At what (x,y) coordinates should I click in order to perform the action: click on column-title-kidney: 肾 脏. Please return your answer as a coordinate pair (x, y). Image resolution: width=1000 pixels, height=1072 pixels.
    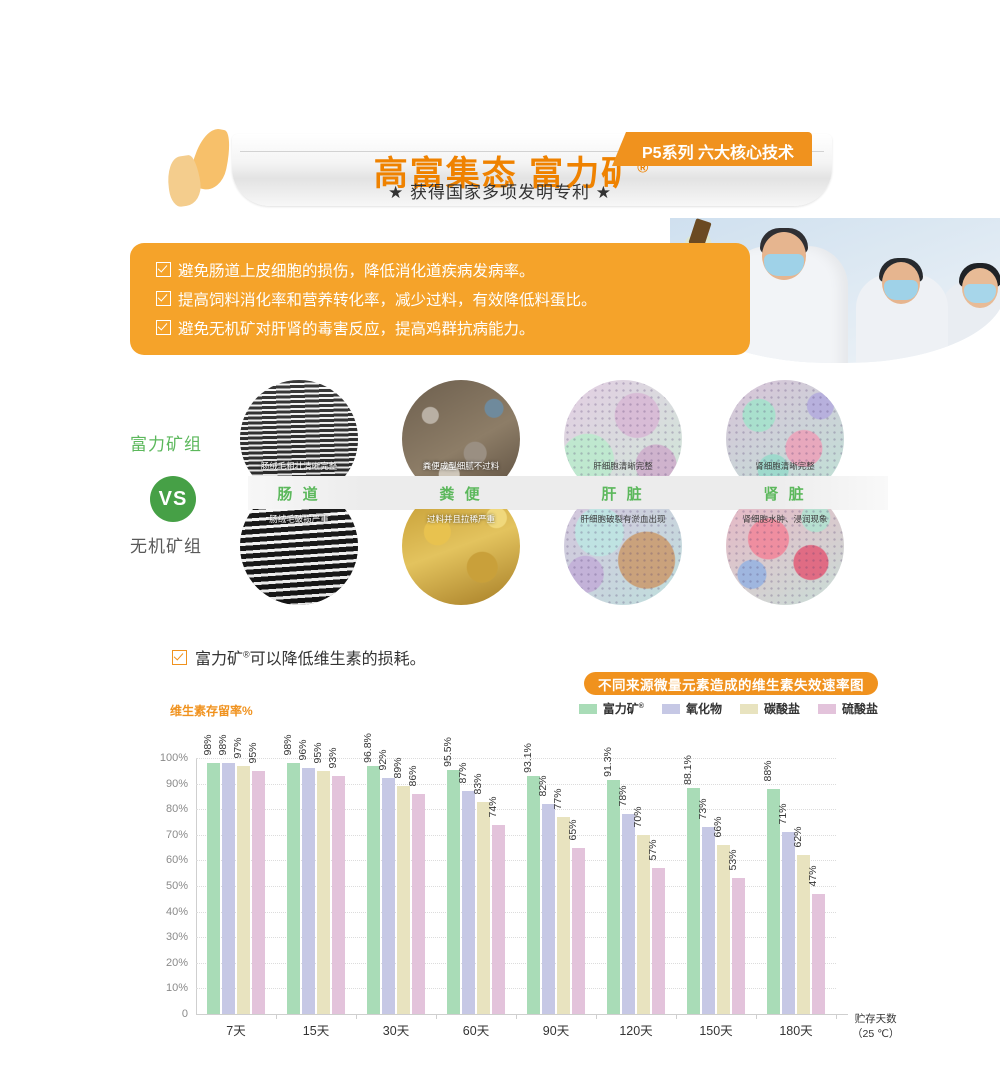
    Looking at the image, I should click on (785, 494).